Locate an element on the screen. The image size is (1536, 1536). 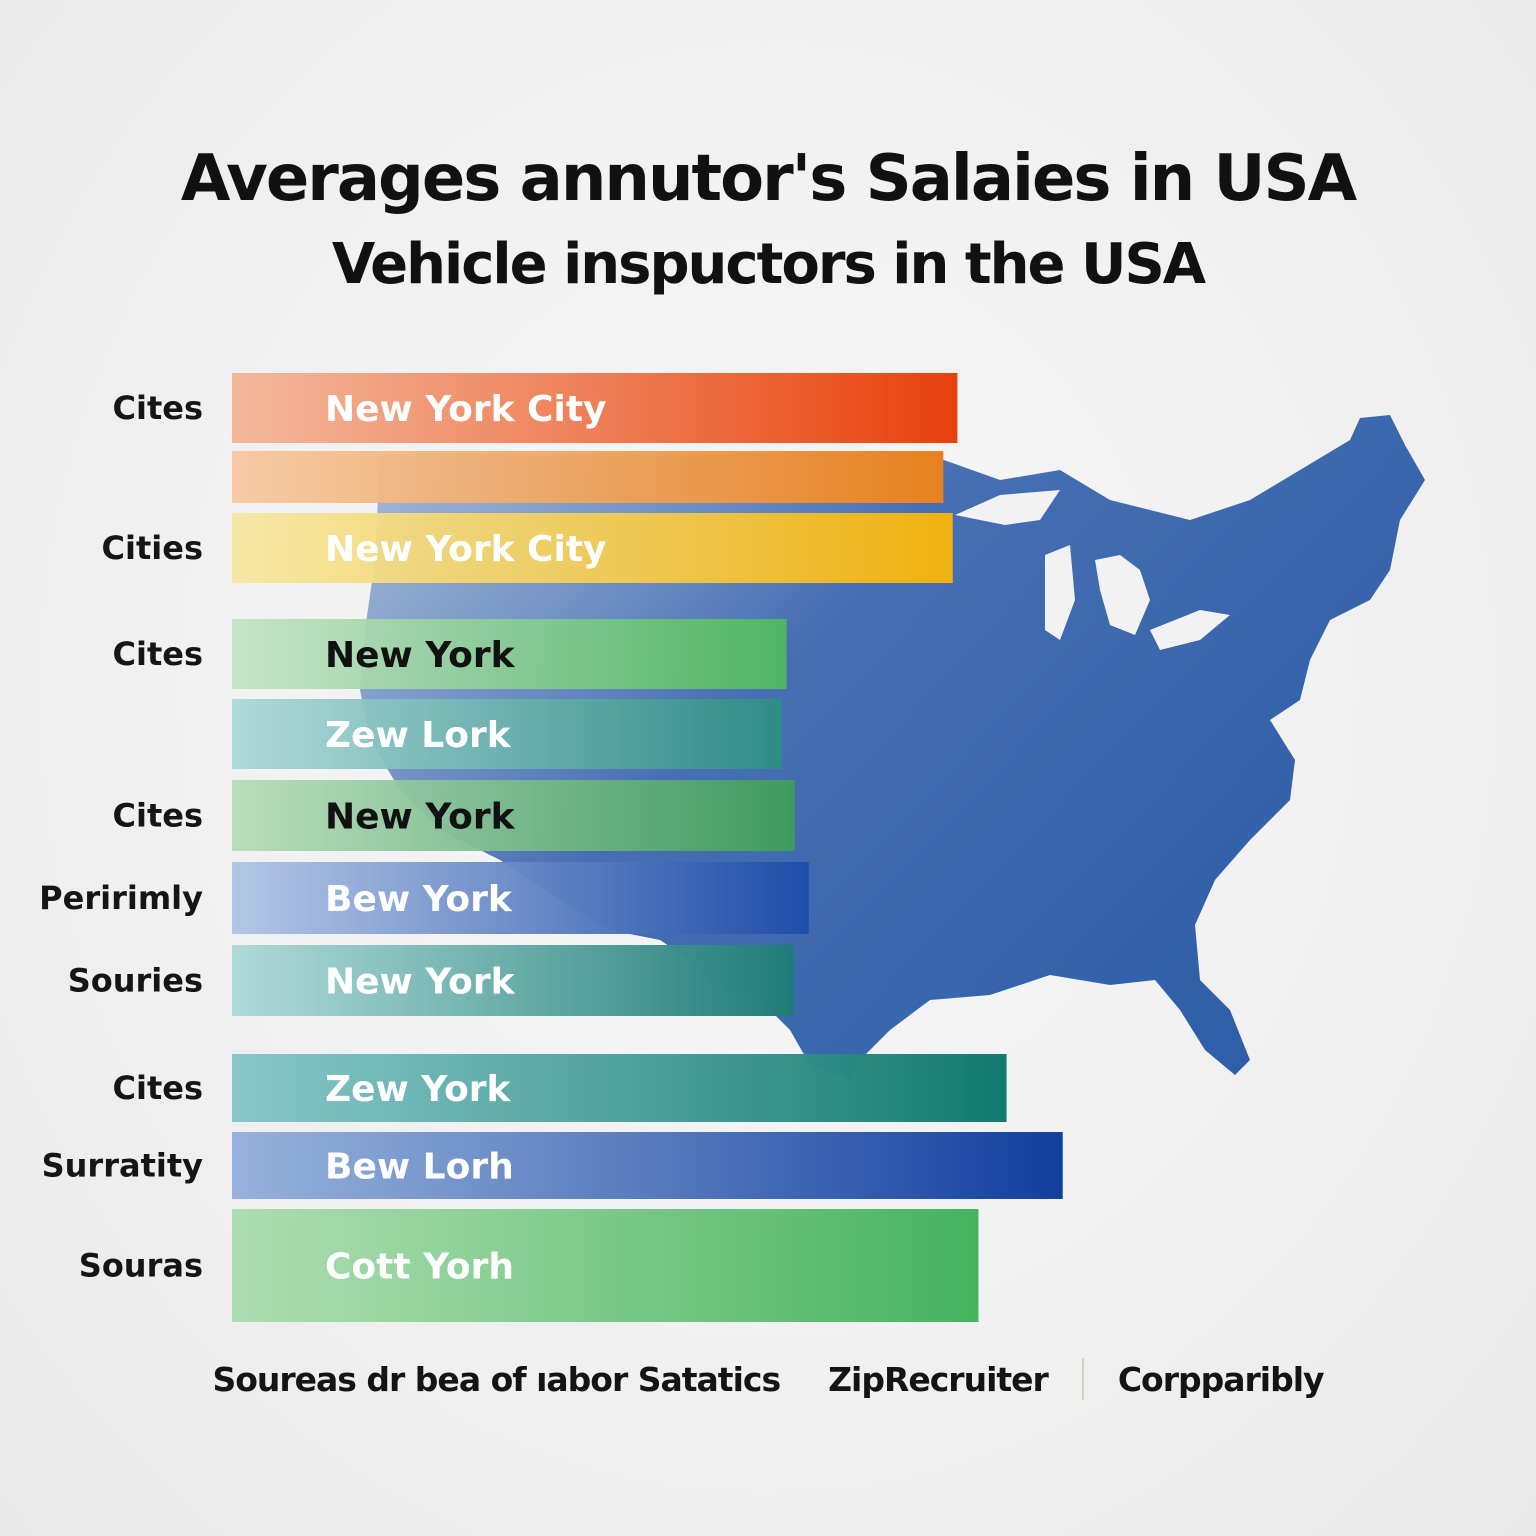
row-label-4: Cites is located at coordinates (158, 654).